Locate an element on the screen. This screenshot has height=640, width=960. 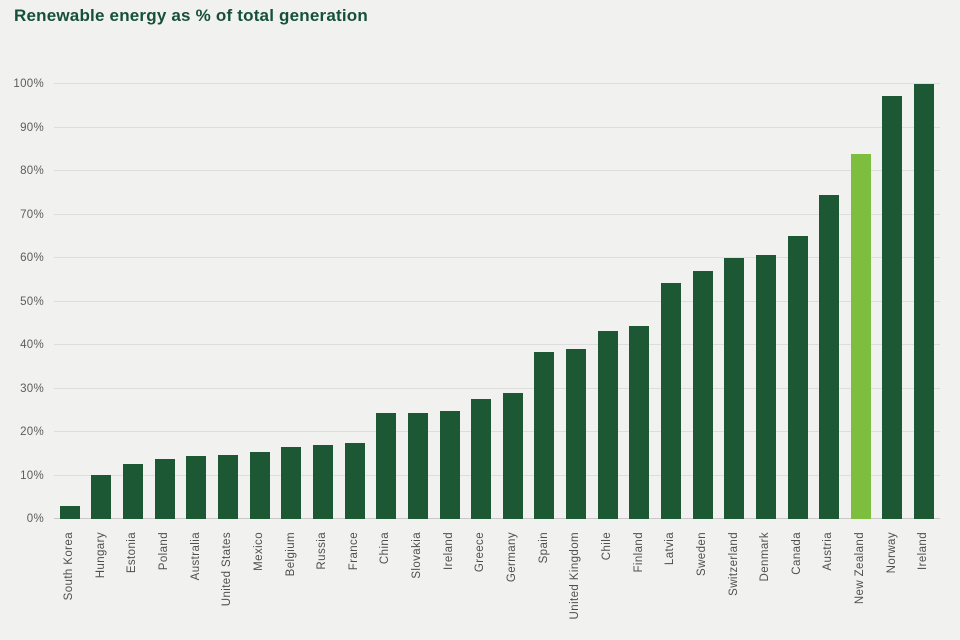
y-axis-ticks: 0% 10% 20% 30% 40% 50% 60% 70% 80% 90% 100% is located at coordinates (22, 301).